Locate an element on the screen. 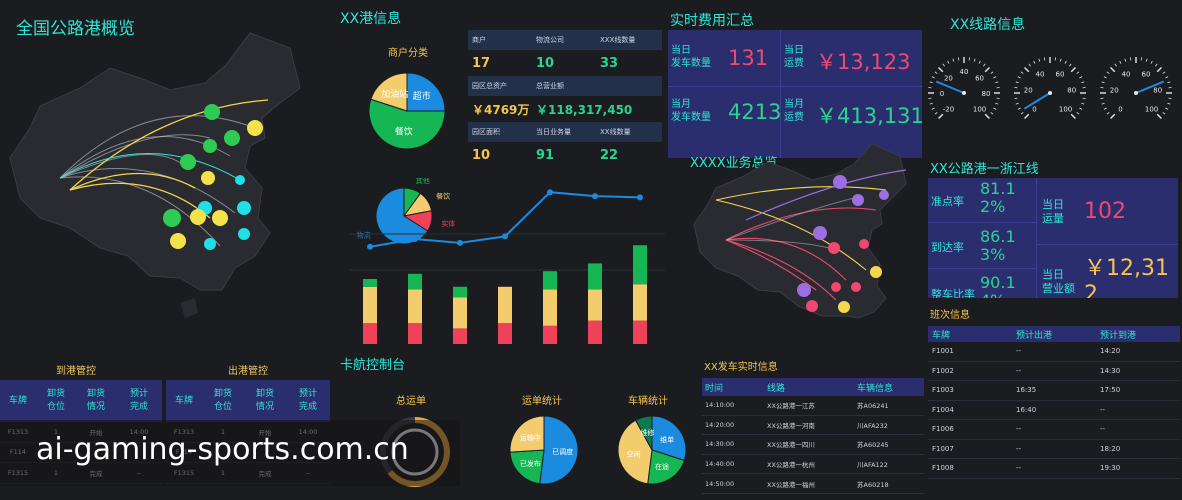  rate-value: 81.12% is located at coordinates (998, 197).